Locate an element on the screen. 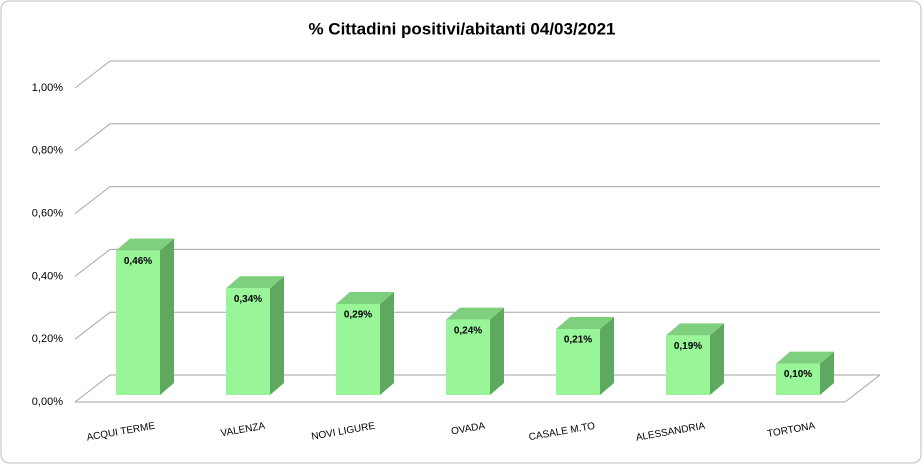 The height and width of the screenshot is (468, 924). data-label: 0,24% is located at coordinates (468, 330).